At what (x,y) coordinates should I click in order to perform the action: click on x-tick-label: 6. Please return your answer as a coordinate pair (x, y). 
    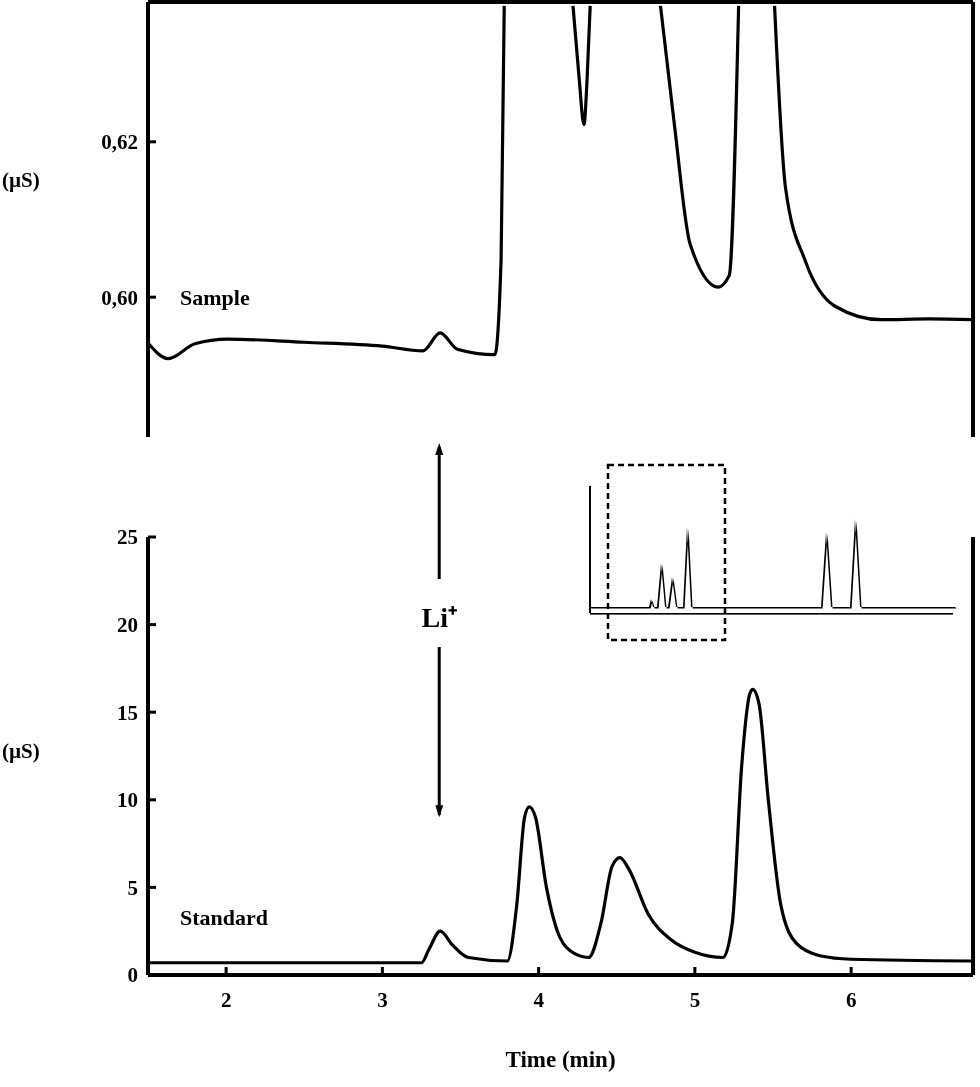
    Looking at the image, I should click on (851, 1000).